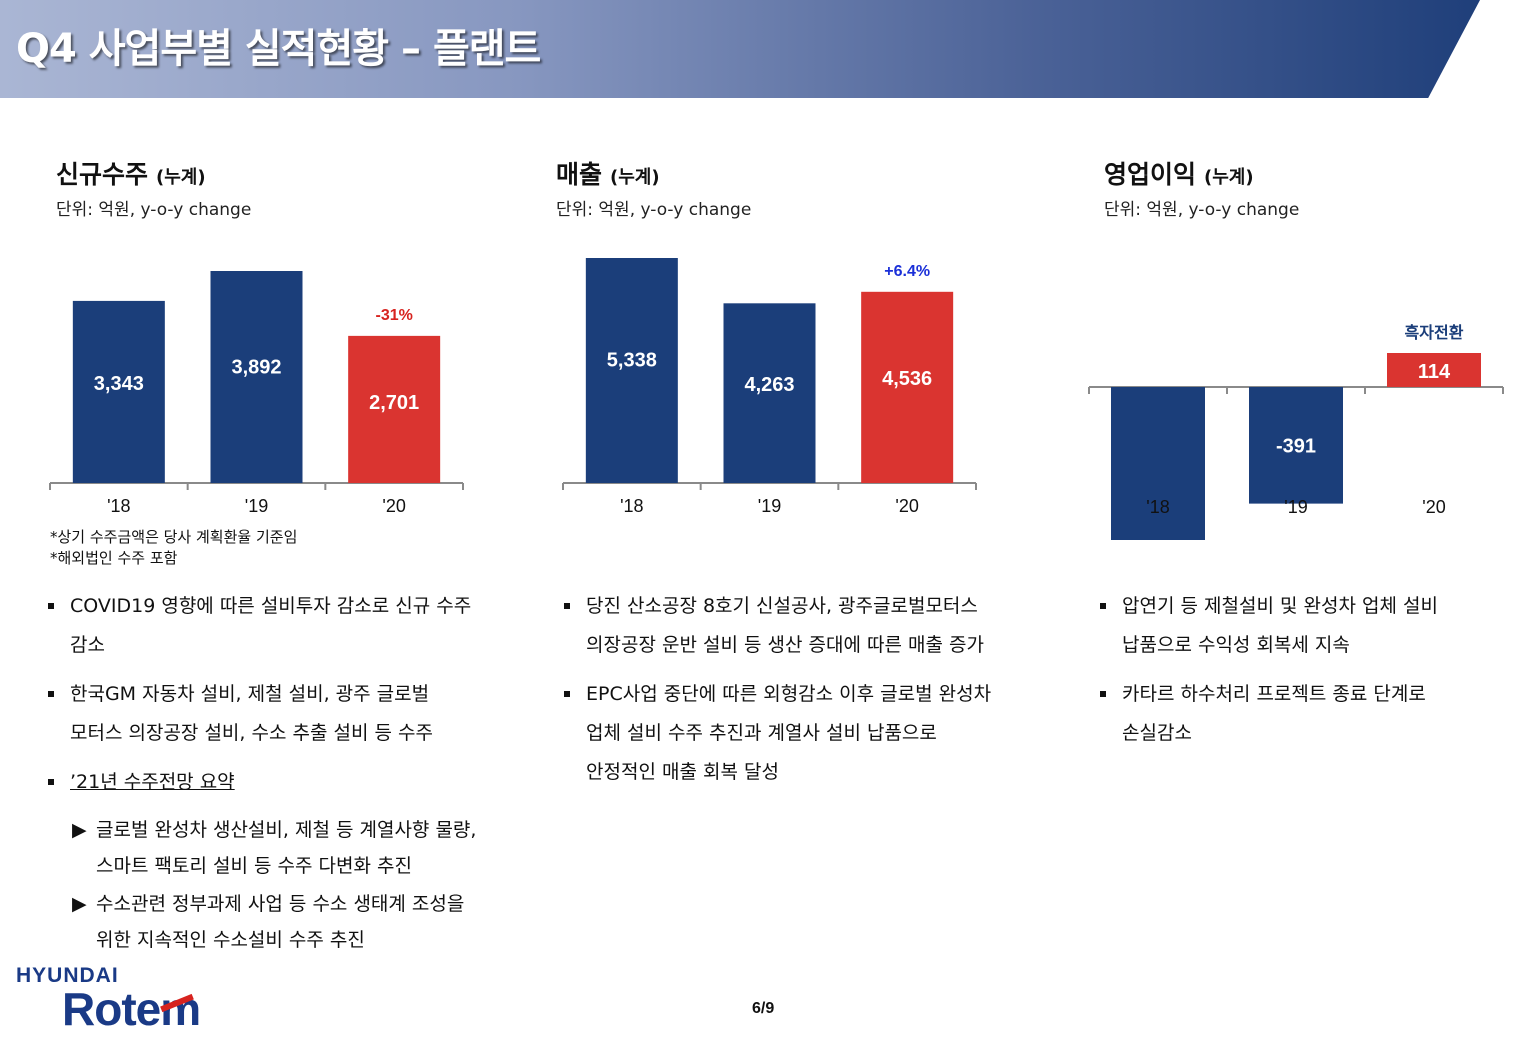 The image size is (1532, 1040). What do you see at coordinates (283, 782) in the screenshot?
I see `bullet-item: ’21년 수주전망 요약` at bounding box center [283, 782].